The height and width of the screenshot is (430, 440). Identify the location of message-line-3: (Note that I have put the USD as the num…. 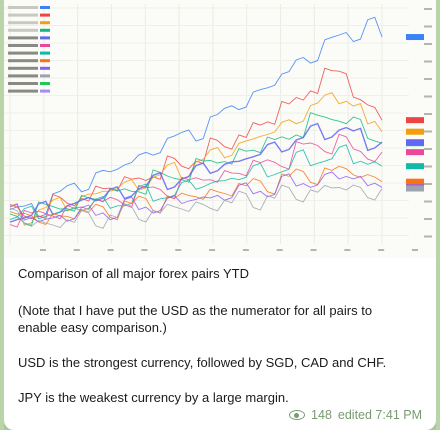
(195, 310).